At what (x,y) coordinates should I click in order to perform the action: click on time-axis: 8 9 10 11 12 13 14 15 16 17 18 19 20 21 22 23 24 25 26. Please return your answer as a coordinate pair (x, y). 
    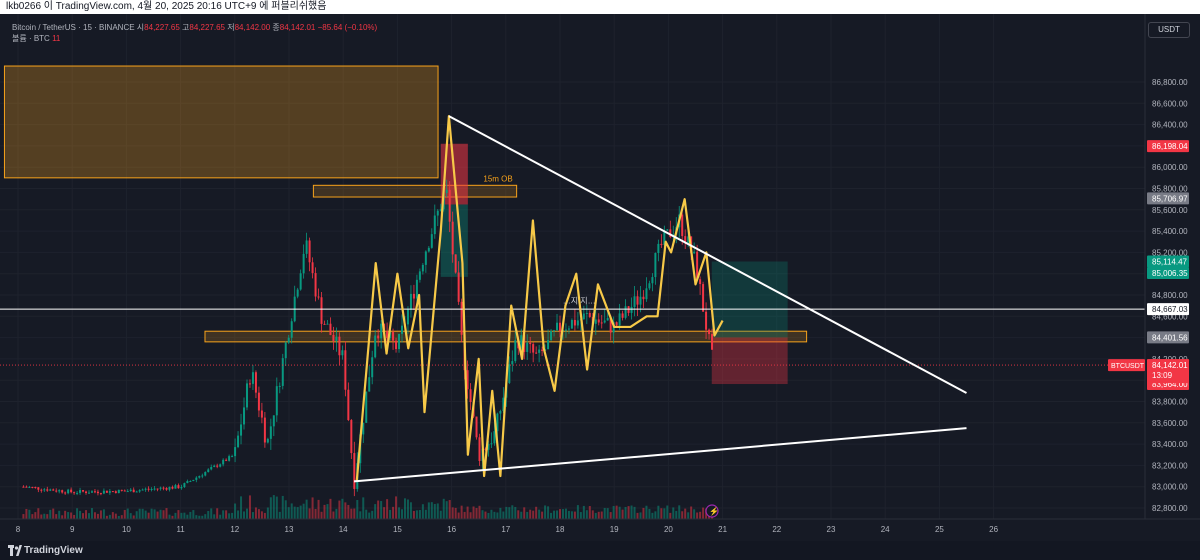
    Looking at the image, I should click on (600, 526).